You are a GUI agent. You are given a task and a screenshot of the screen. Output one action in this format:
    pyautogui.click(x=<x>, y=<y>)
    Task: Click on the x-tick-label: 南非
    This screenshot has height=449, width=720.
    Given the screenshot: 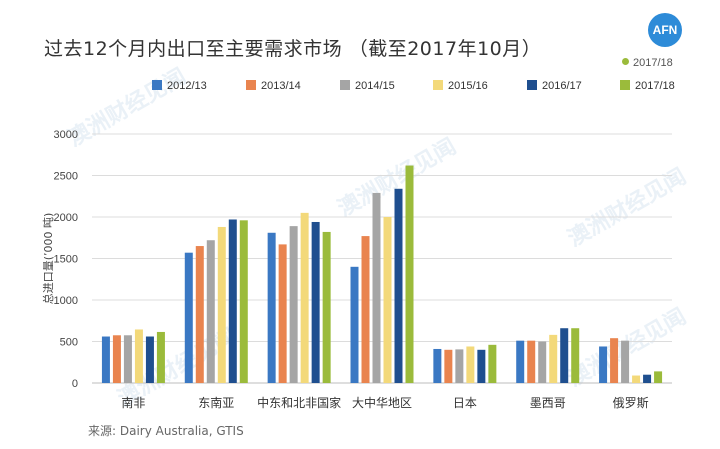 What is the action you would take?
    pyautogui.click(x=133, y=402)
    